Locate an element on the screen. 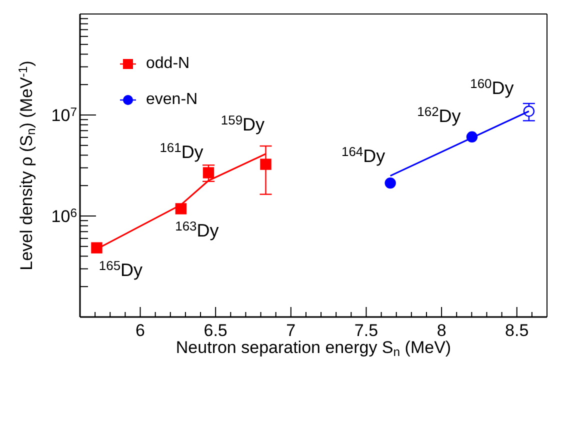 The height and width of the screenshot is (441, 562). x-tick-label: 6 is located at coordinates (140, 330).